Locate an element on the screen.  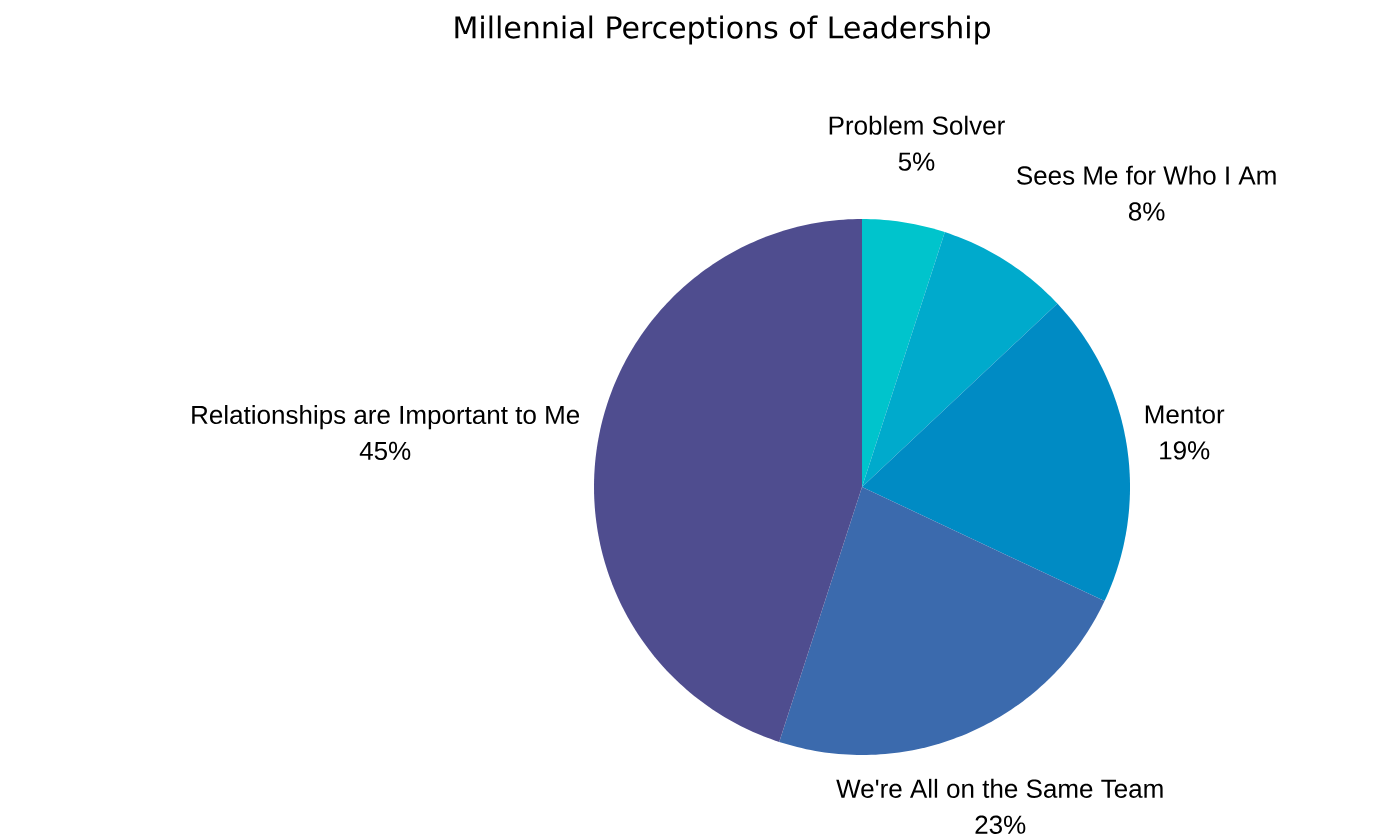
data-label: 5% is located at coordinates (916, 161).